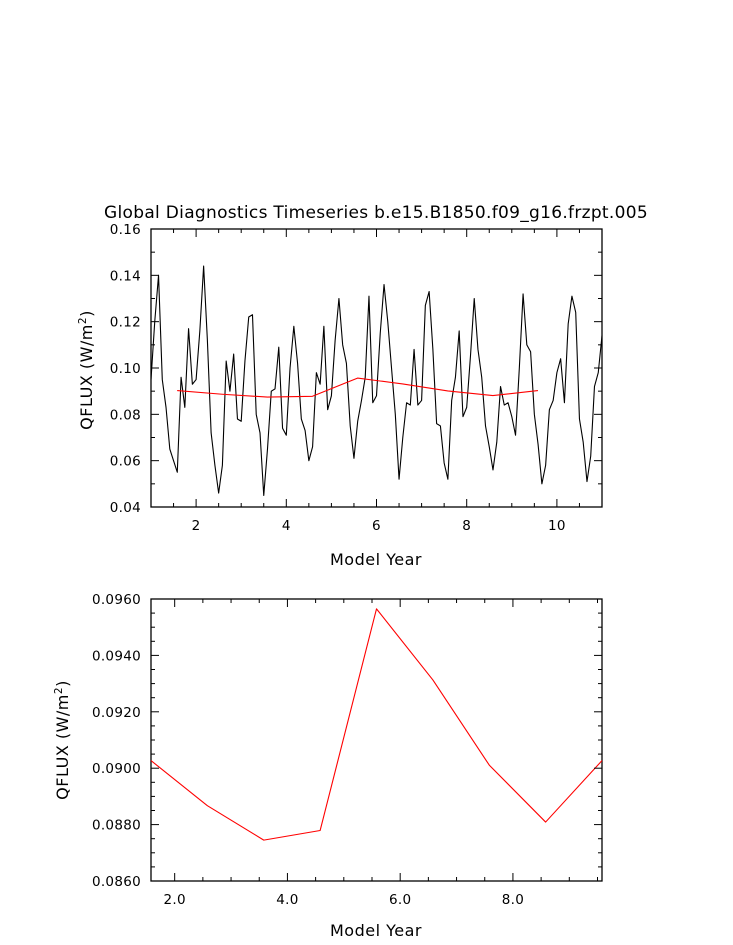 The width and height of the screenshot is (733, 945). What do you see at coordinates (376, 559) in the screenshot?
I see `top-x-axis-label: Model Year` at bounding box center [376, 559].